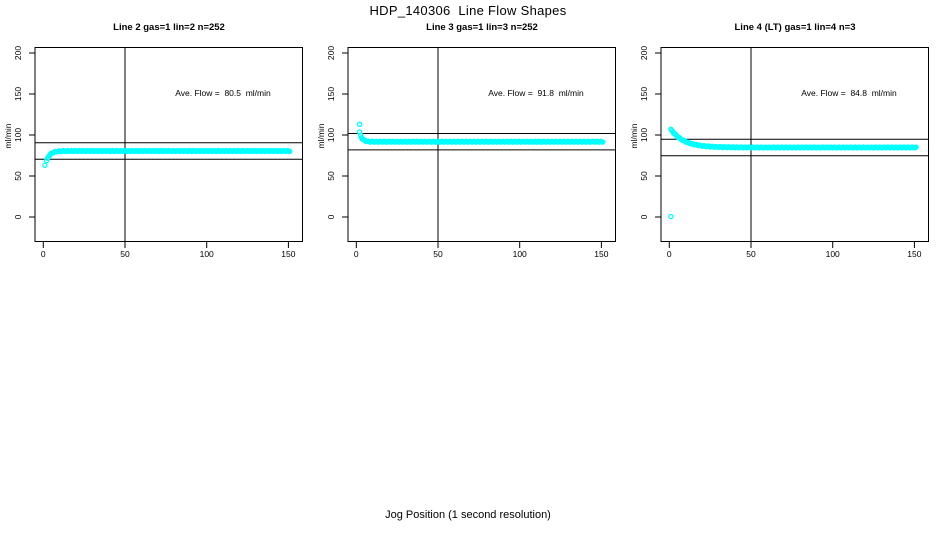 This screenshot has height=540, width=936. I want to click on chart-title: Line 3 gas=1 lin=3 n=252, so click(482, 27).